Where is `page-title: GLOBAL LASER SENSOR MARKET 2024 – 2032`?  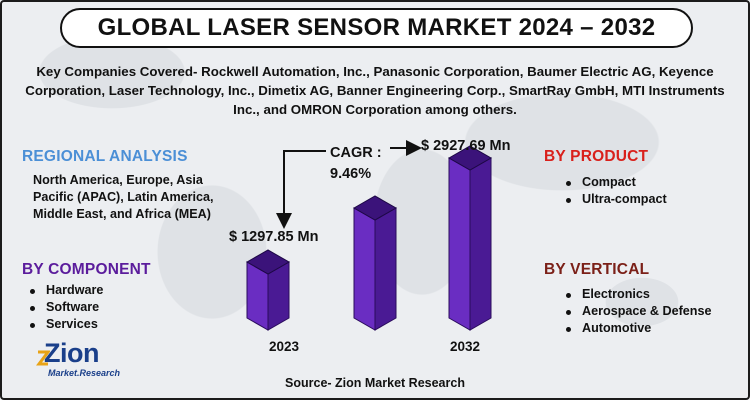 page-title: GLOBAL LASER SENSOR MARKET 2024 – 2032 is located at coordinates (376, 27).